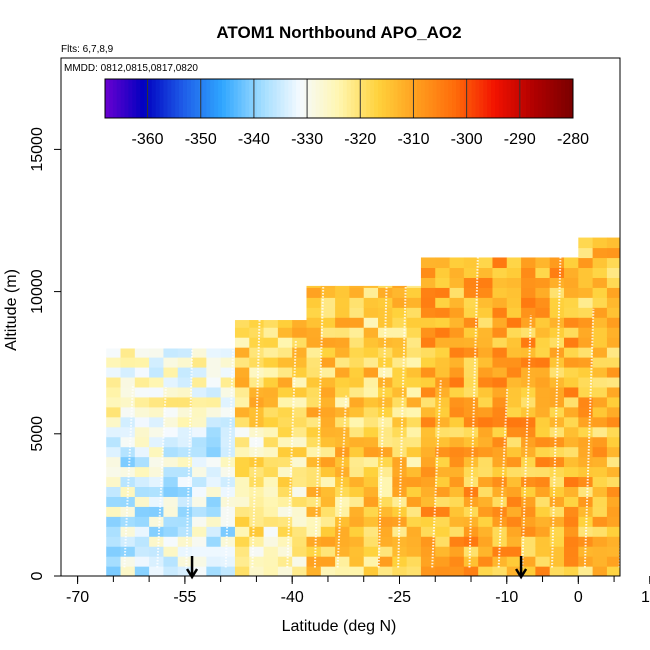 The image size is (650, 650). I want to click on x-tick-label: 0, so click(578, 597).